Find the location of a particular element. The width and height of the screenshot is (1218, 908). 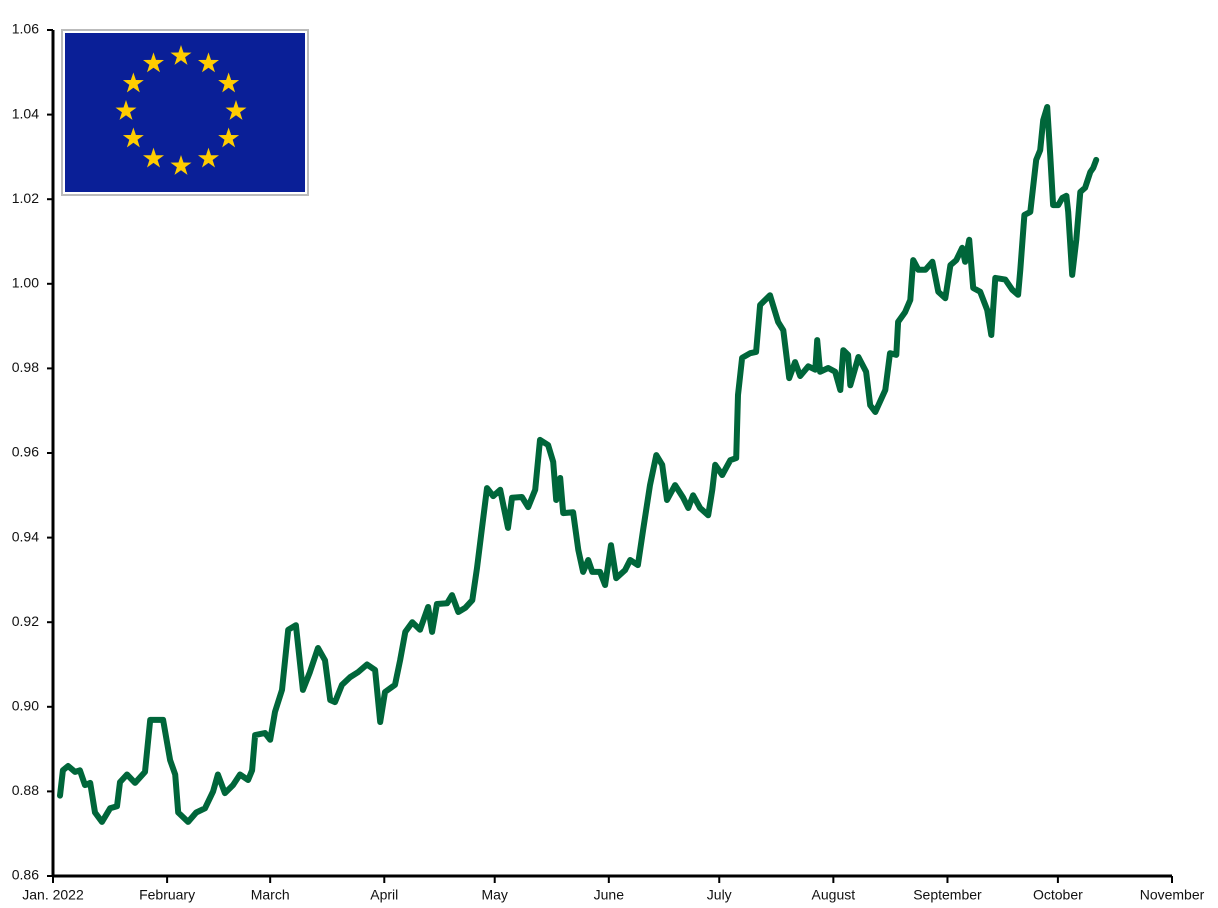

flag-stars is located at coordinates (181, 110).